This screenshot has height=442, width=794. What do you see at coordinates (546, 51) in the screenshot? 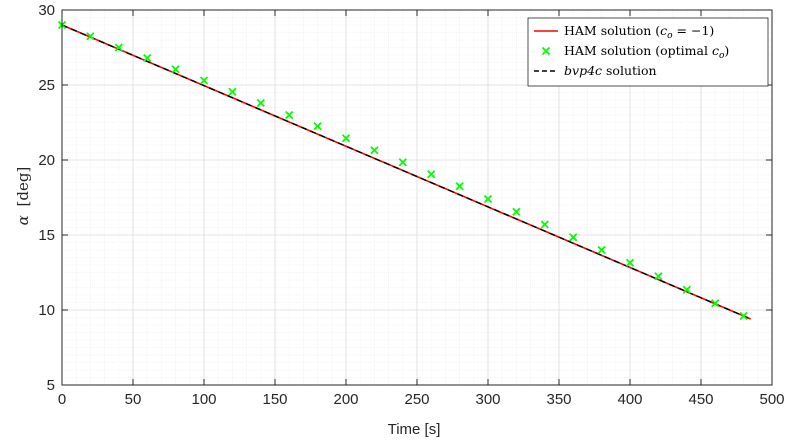
I see `legend-swatch-optimal` at bounding box center [546, 51].